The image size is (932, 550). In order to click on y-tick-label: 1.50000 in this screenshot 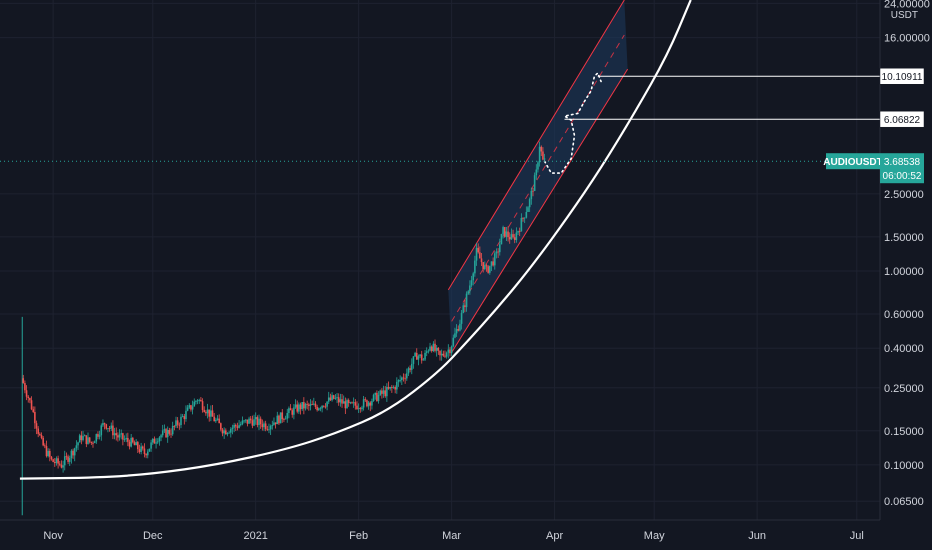, I will do `click(904, 238)`.